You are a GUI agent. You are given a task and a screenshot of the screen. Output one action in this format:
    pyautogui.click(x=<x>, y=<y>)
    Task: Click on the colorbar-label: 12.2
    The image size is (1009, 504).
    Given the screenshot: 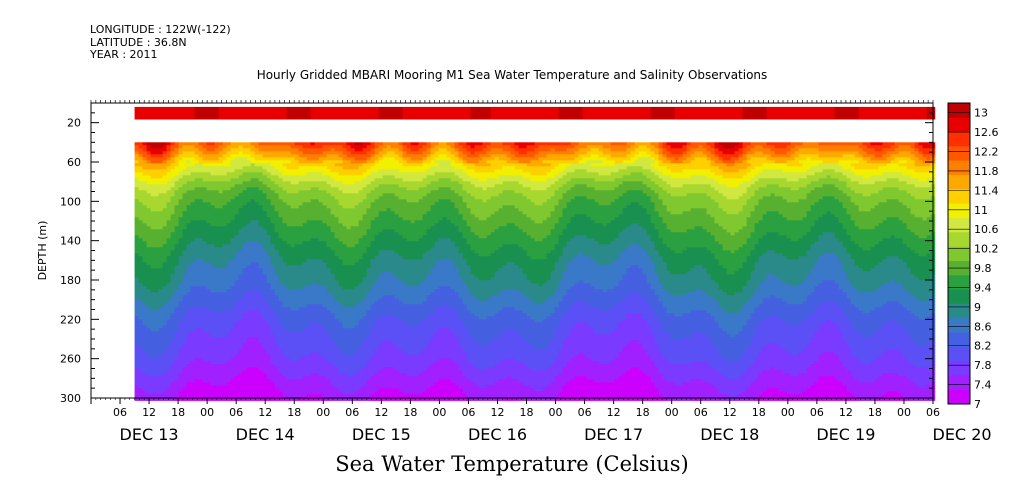 What is the action you would take?
    pyautogui.click(x=986, y=152)
    